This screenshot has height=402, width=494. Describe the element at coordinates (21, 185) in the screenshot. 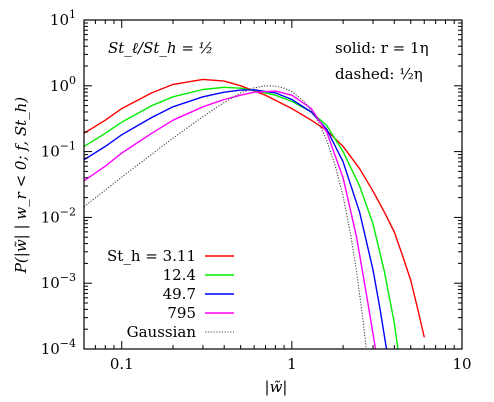

I see `y-axis-label: P(|w̃| | w_r < 0; f, St_h)` at that location.